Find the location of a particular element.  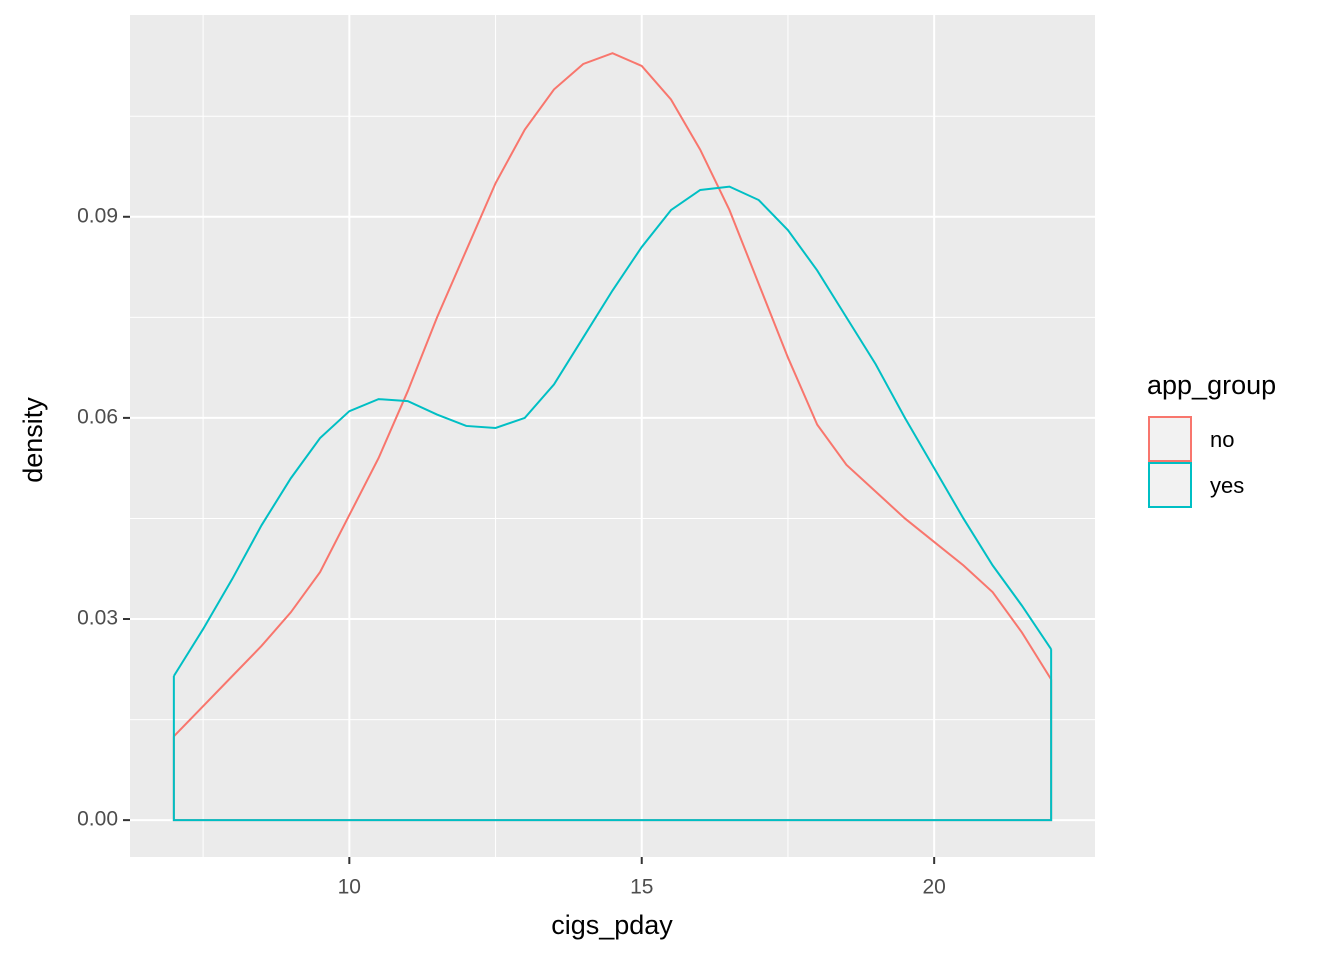

y-tick-label: 0.03 is located at coordinates (97, 618).